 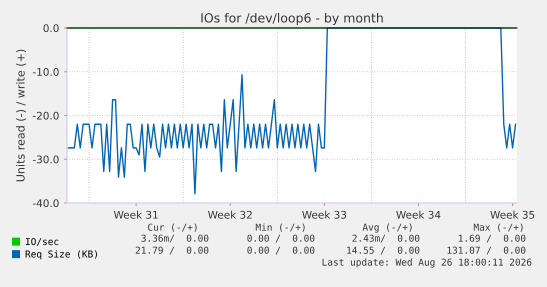 What do you see at coordinates (136, 214) in the screenshot?
I see `x-tick-label: Week 31` at bounding box center [136, 214].